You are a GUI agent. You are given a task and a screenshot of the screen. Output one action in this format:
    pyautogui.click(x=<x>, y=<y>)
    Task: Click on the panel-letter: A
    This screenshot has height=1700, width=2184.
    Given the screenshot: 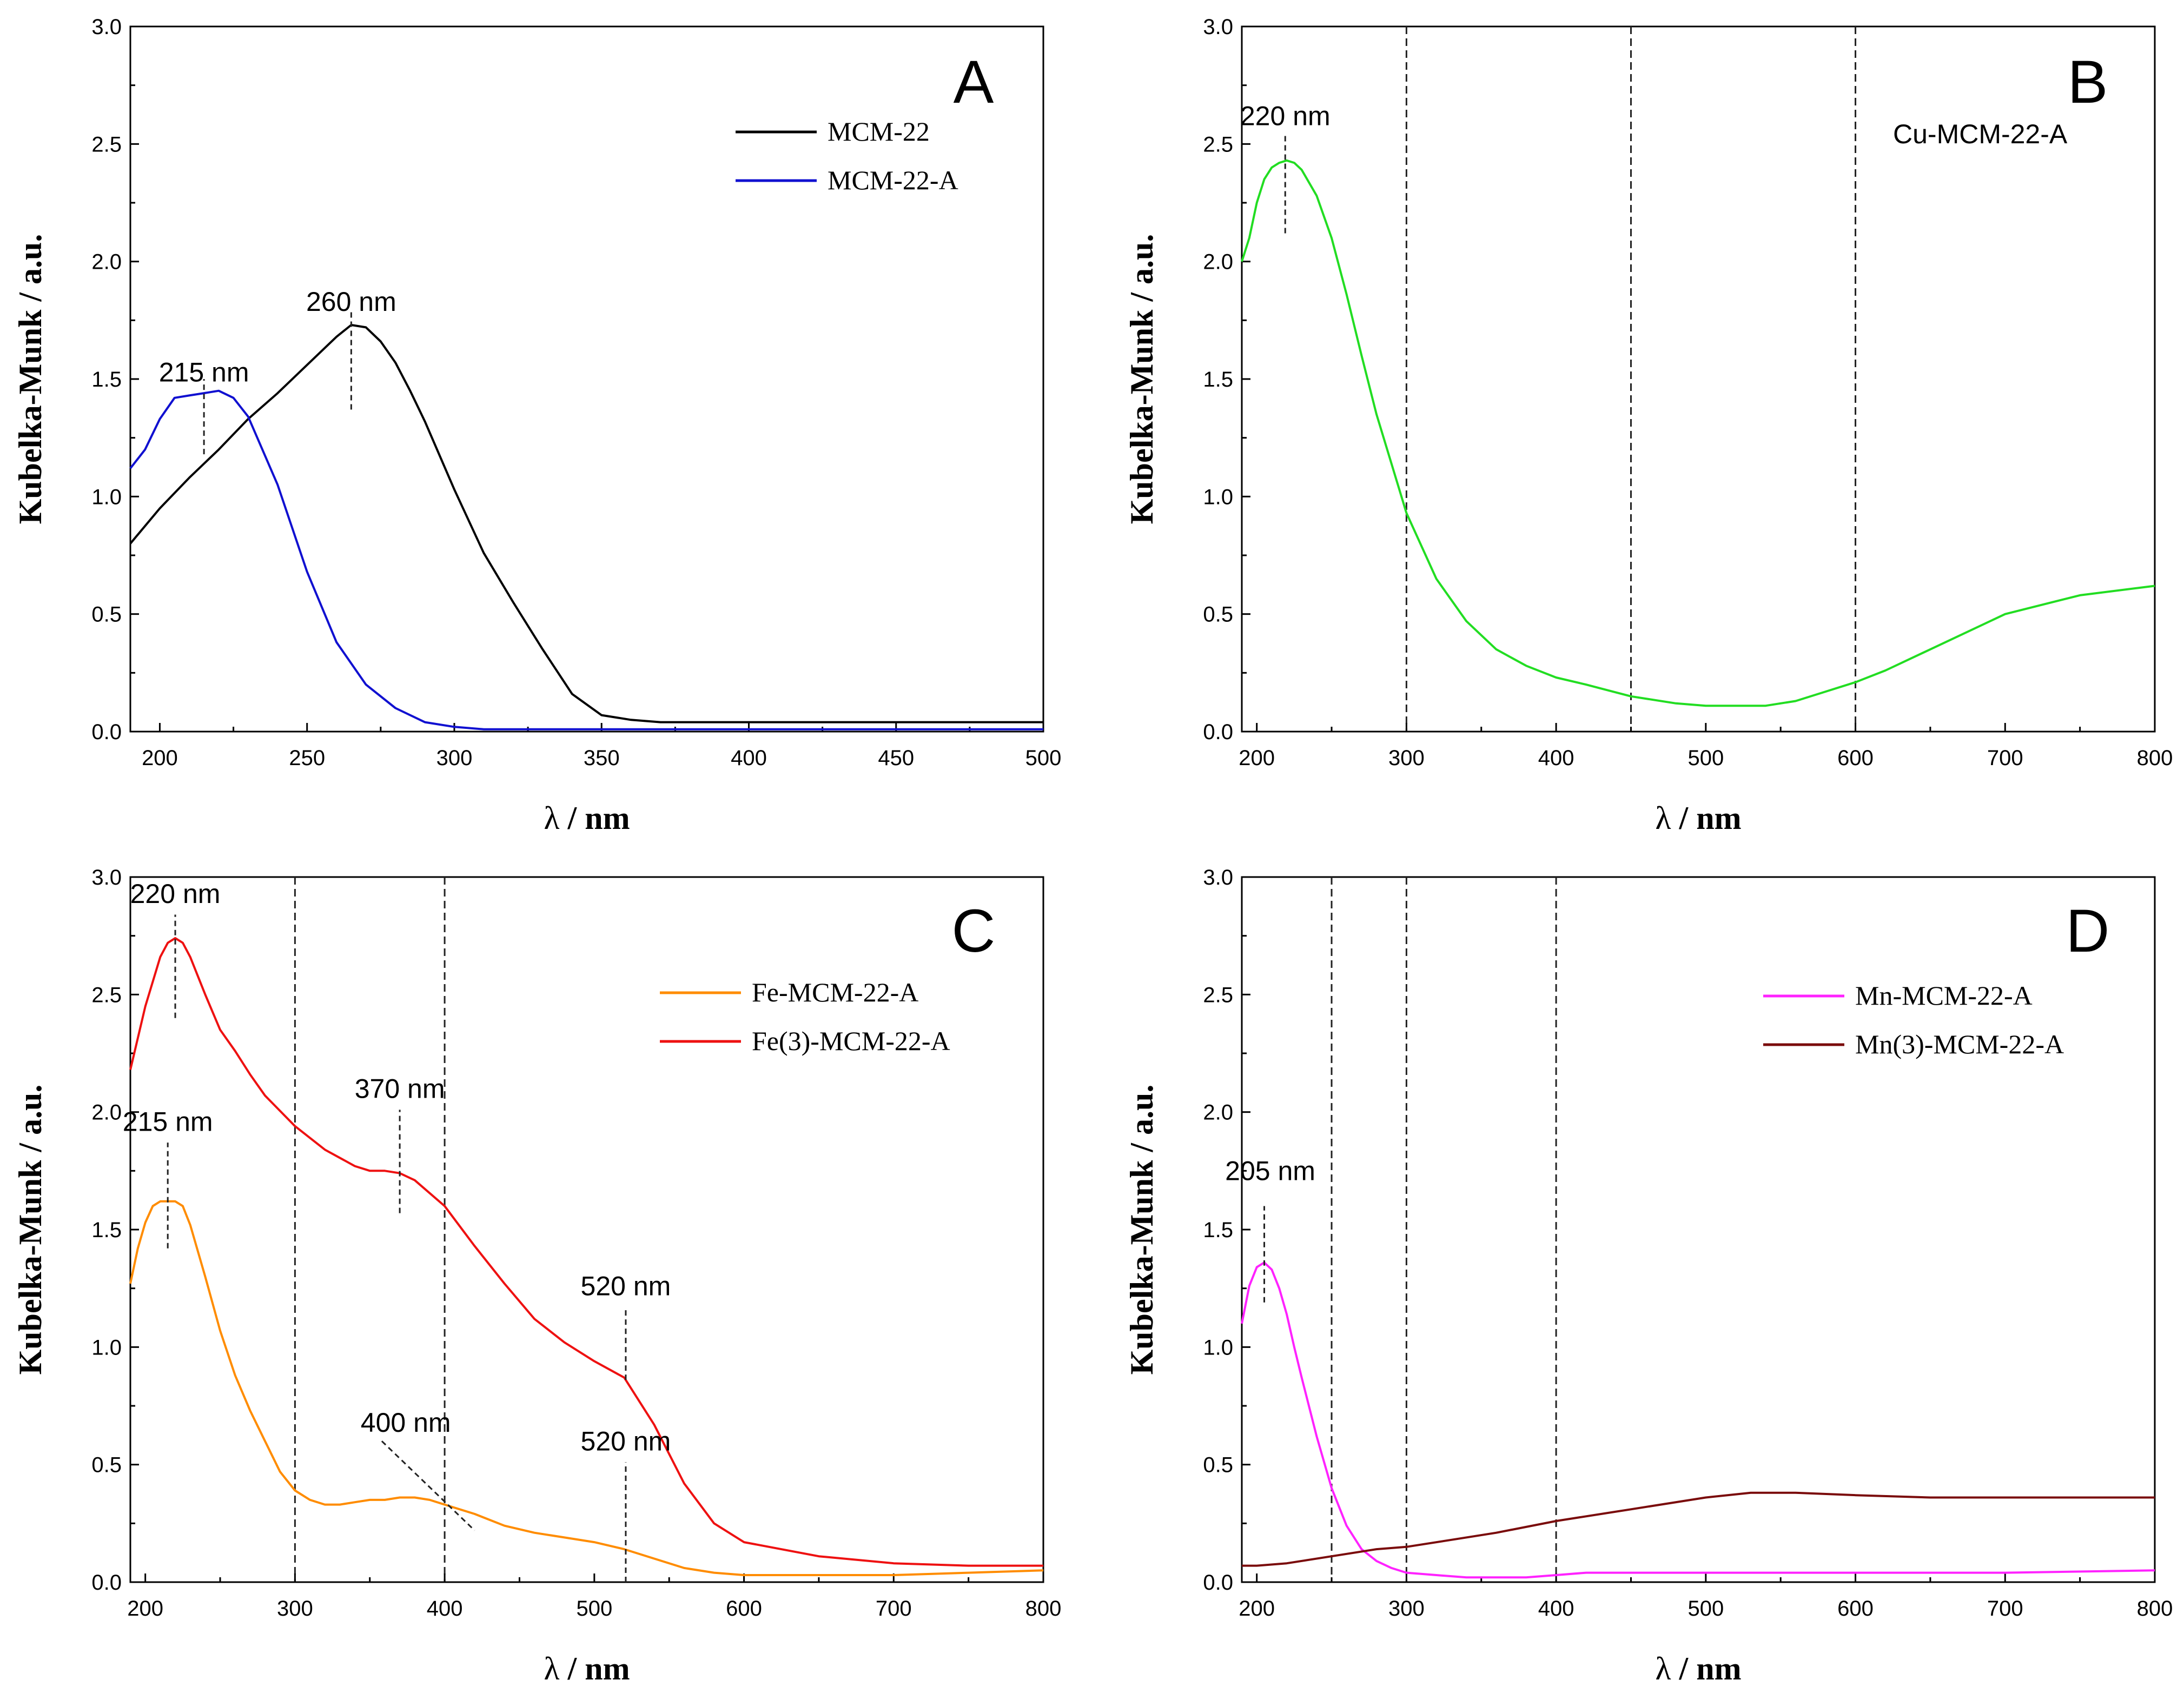 What is the action you would take?
    pyautogui.click(x=974, y=82)
    